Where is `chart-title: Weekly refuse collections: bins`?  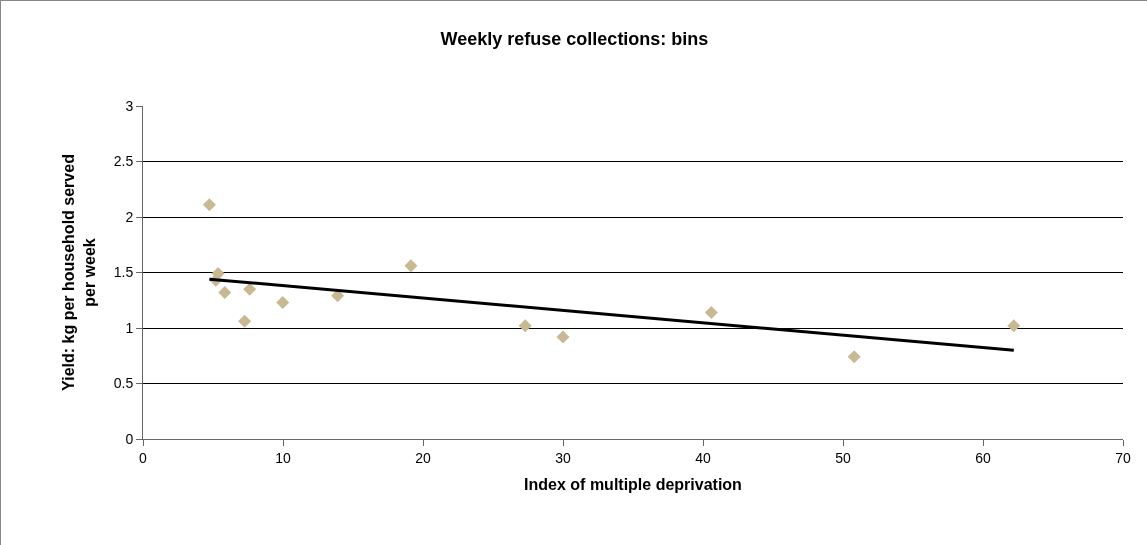
chart-title: Weekly refuse collections: bins is located at coordinates (574, 39).